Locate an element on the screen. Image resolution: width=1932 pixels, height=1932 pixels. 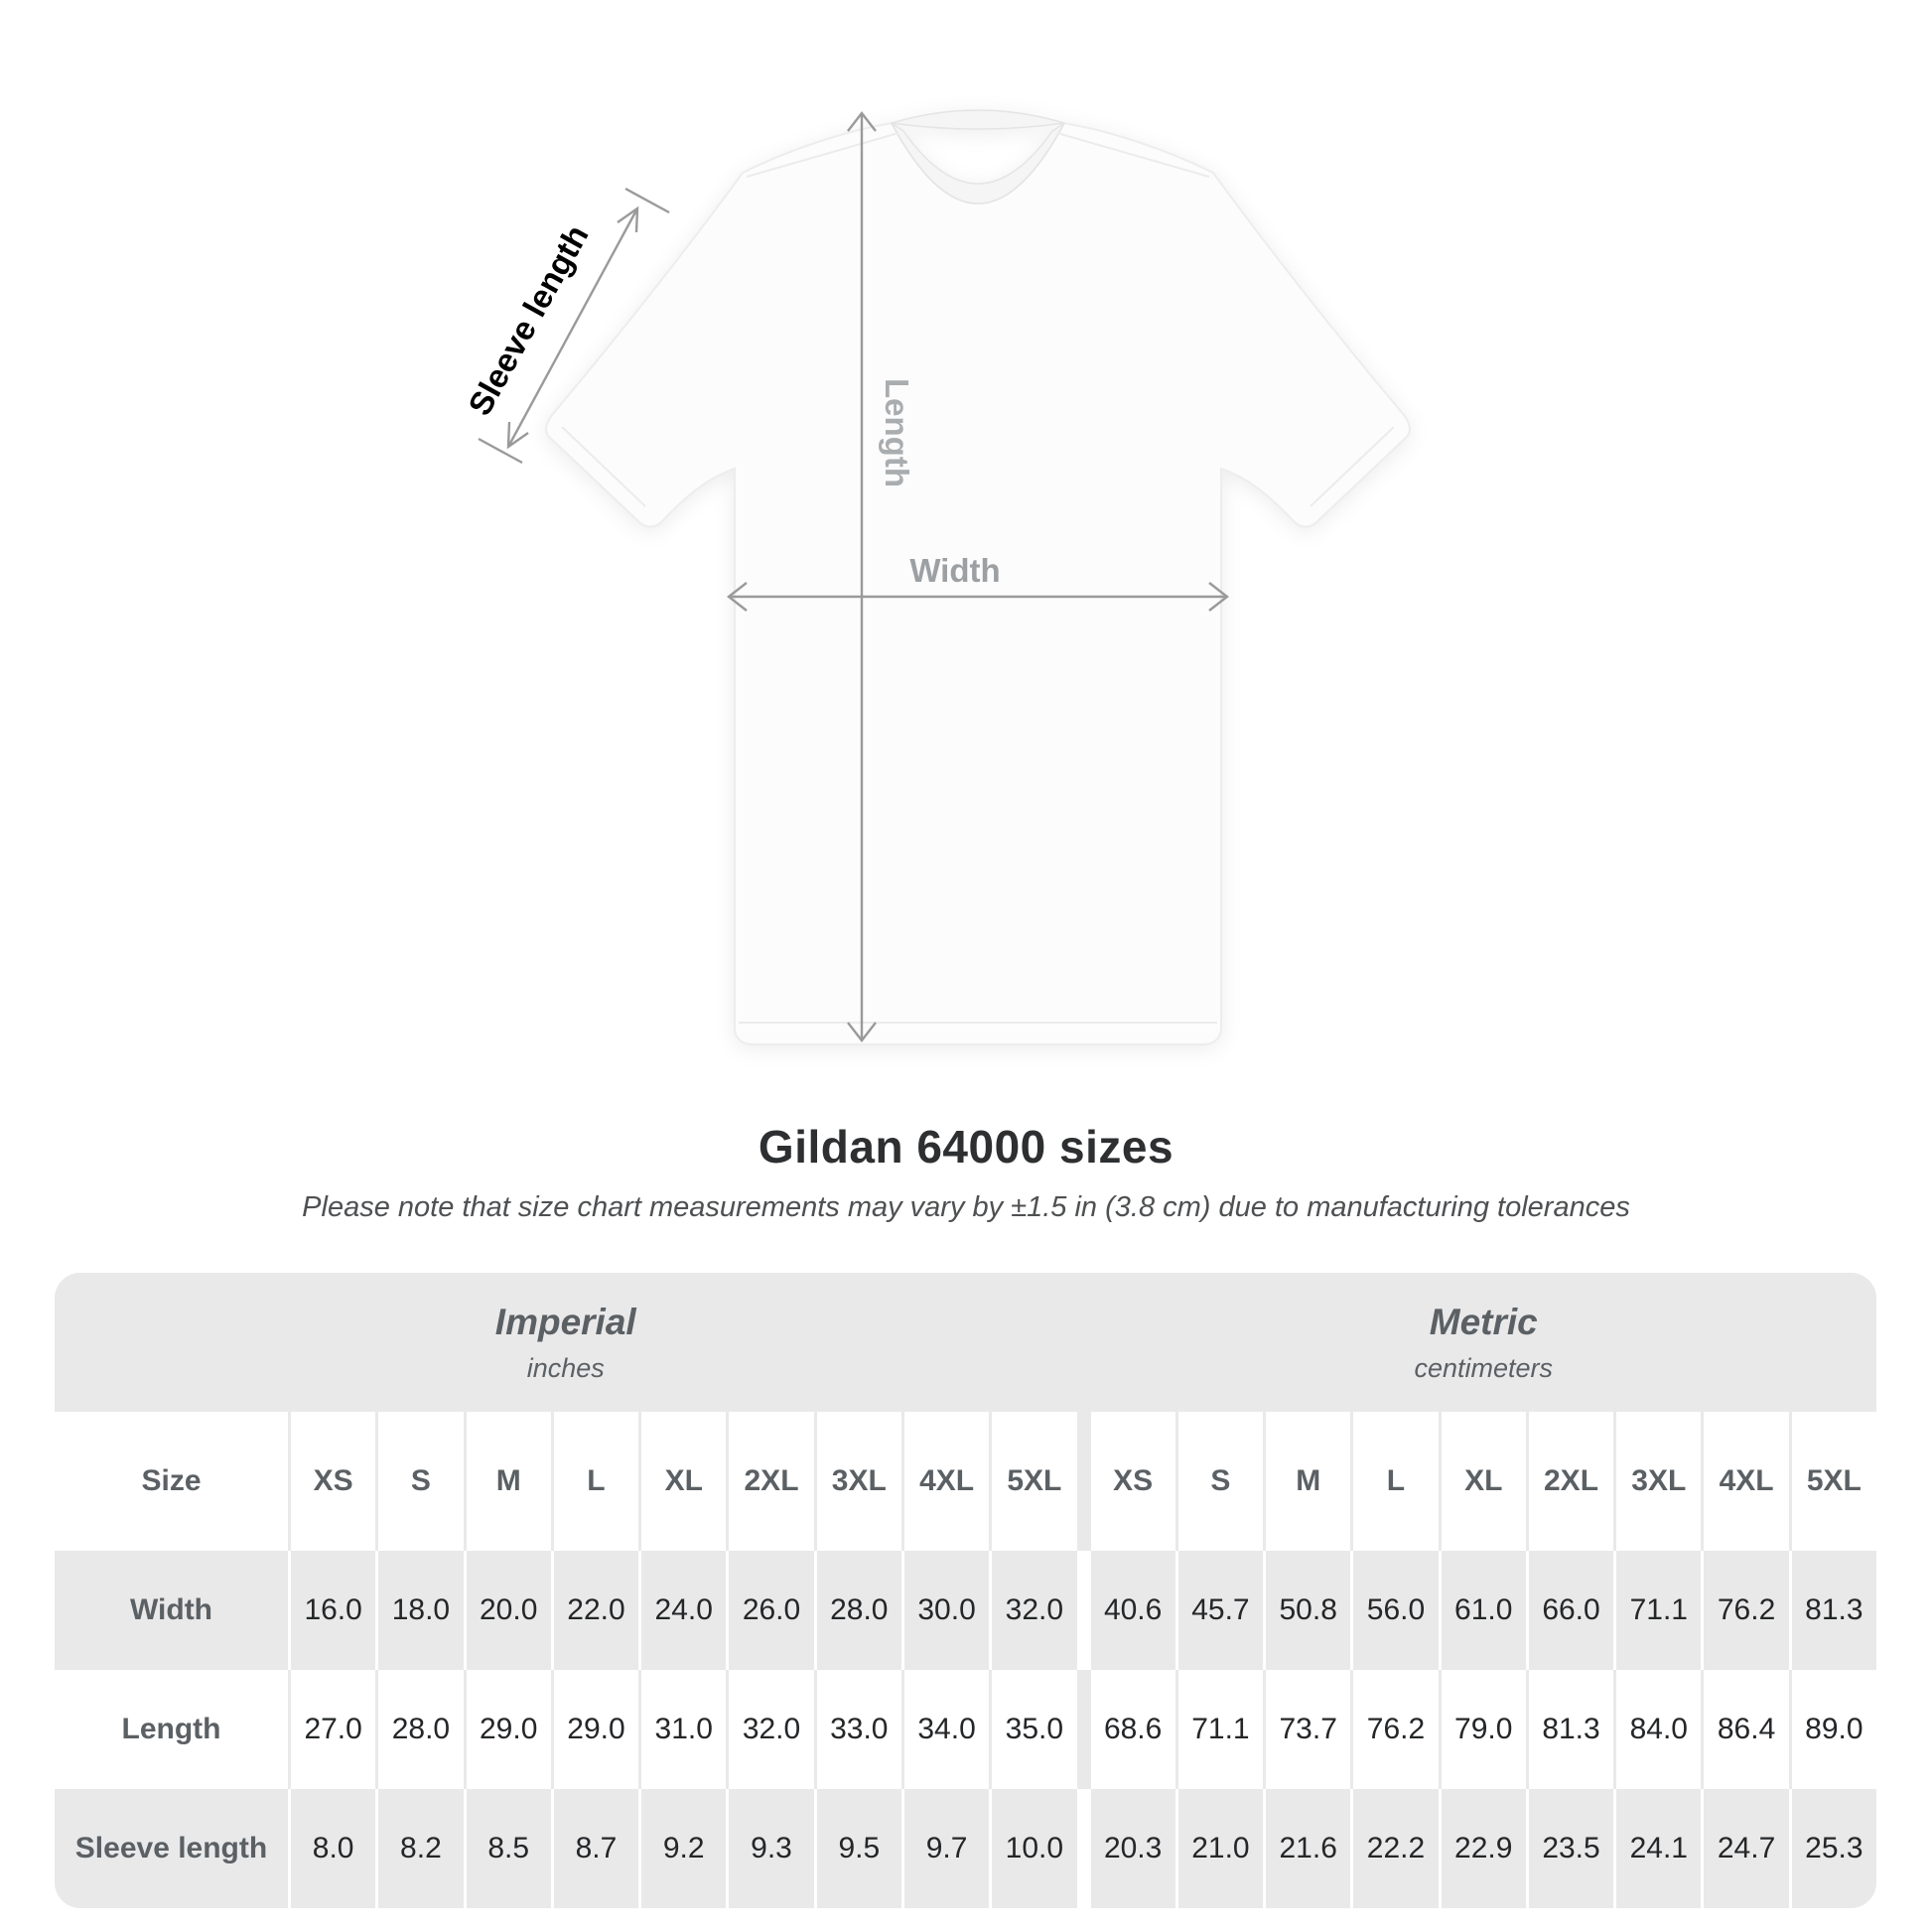
sleeve-value-cell: 8.0 is located at coordinates (334, 1849).